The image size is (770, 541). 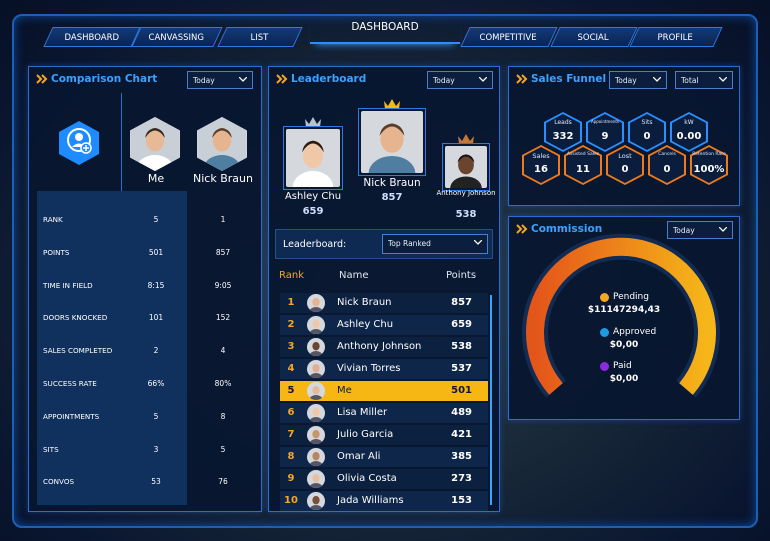 What do you see at coordinates (291, 412) in the screenshot?
I see `rank: 6` at bounding box center [291, 412].